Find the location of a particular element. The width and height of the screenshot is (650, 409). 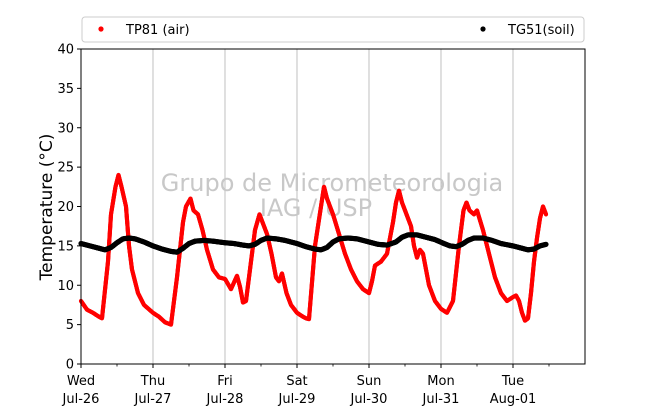

x-tick-label-day: Sun is located at coordinates (369, 381).